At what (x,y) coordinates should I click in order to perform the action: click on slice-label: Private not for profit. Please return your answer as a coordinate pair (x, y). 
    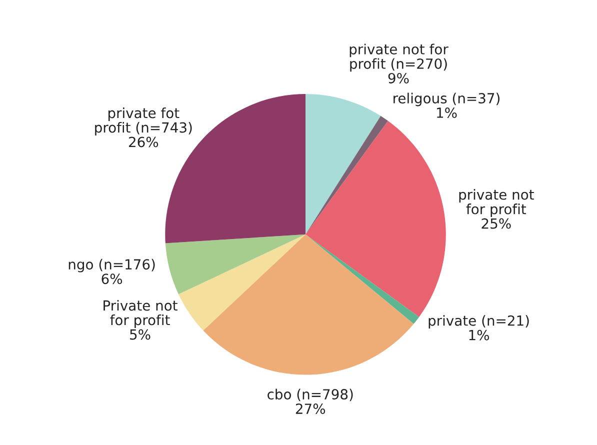
    Looking at the image, I should click on (141, 314).